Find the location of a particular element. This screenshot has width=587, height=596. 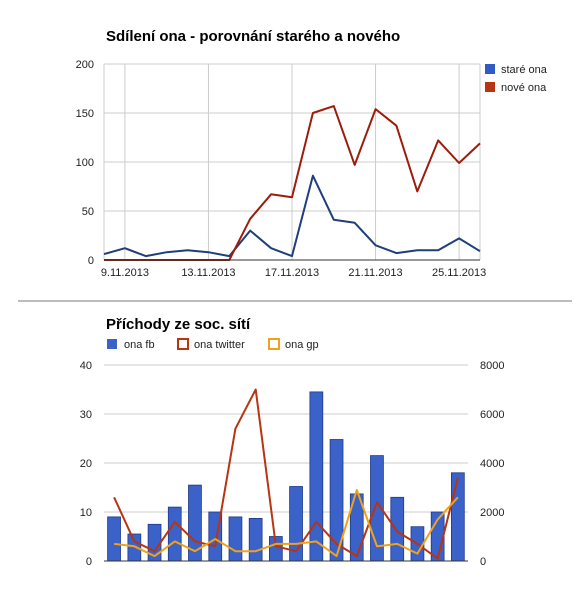

y-tick-label: 100 is located at coordinates (85, 163).